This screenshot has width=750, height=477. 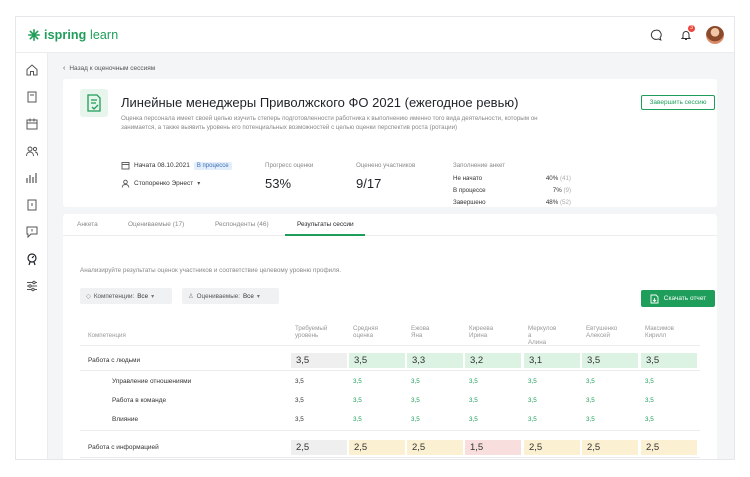 What do you see at coordinates (512, 178) in the screenshot?
I see `fill-row-not-started: Не начато 40% (41)` at bounding box center [512, 178].